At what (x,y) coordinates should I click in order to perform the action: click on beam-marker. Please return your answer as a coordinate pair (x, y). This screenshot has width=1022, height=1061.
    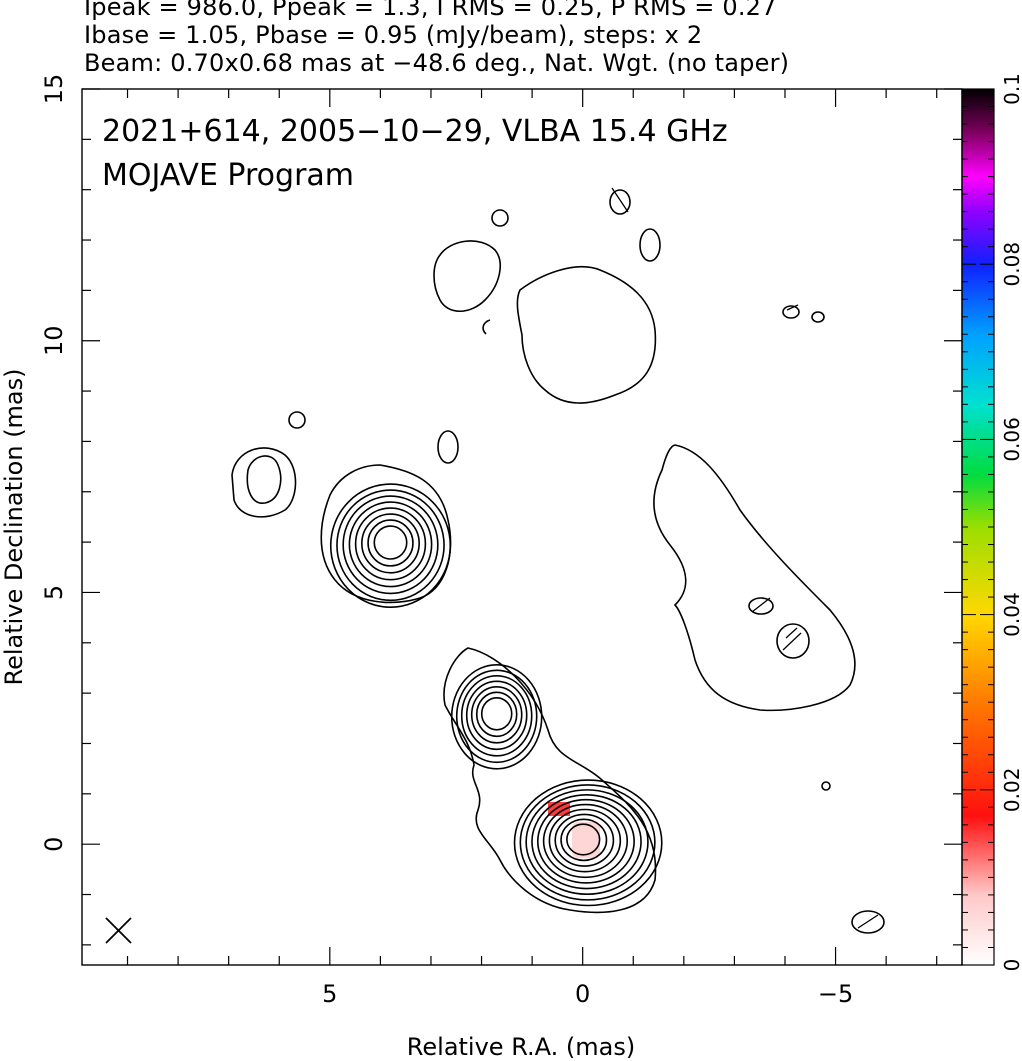
    Looking at the image, I should click on (118, 930).